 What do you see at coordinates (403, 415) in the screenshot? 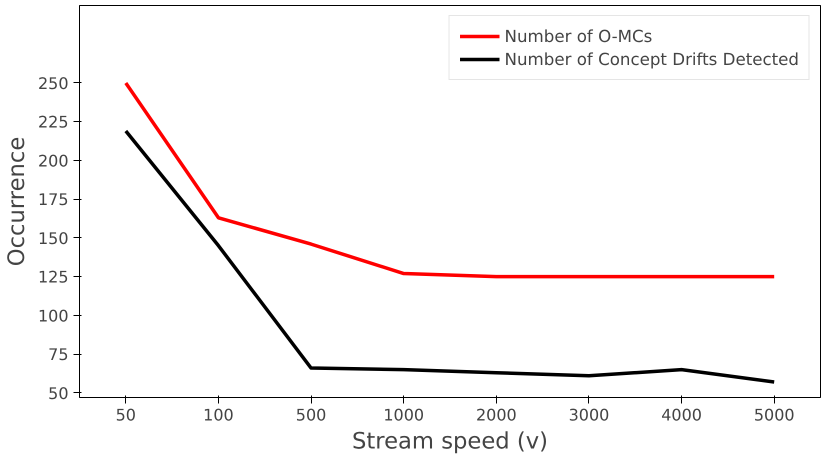
I see `x-tick-label: 1000` at bounding box center [403, 415].